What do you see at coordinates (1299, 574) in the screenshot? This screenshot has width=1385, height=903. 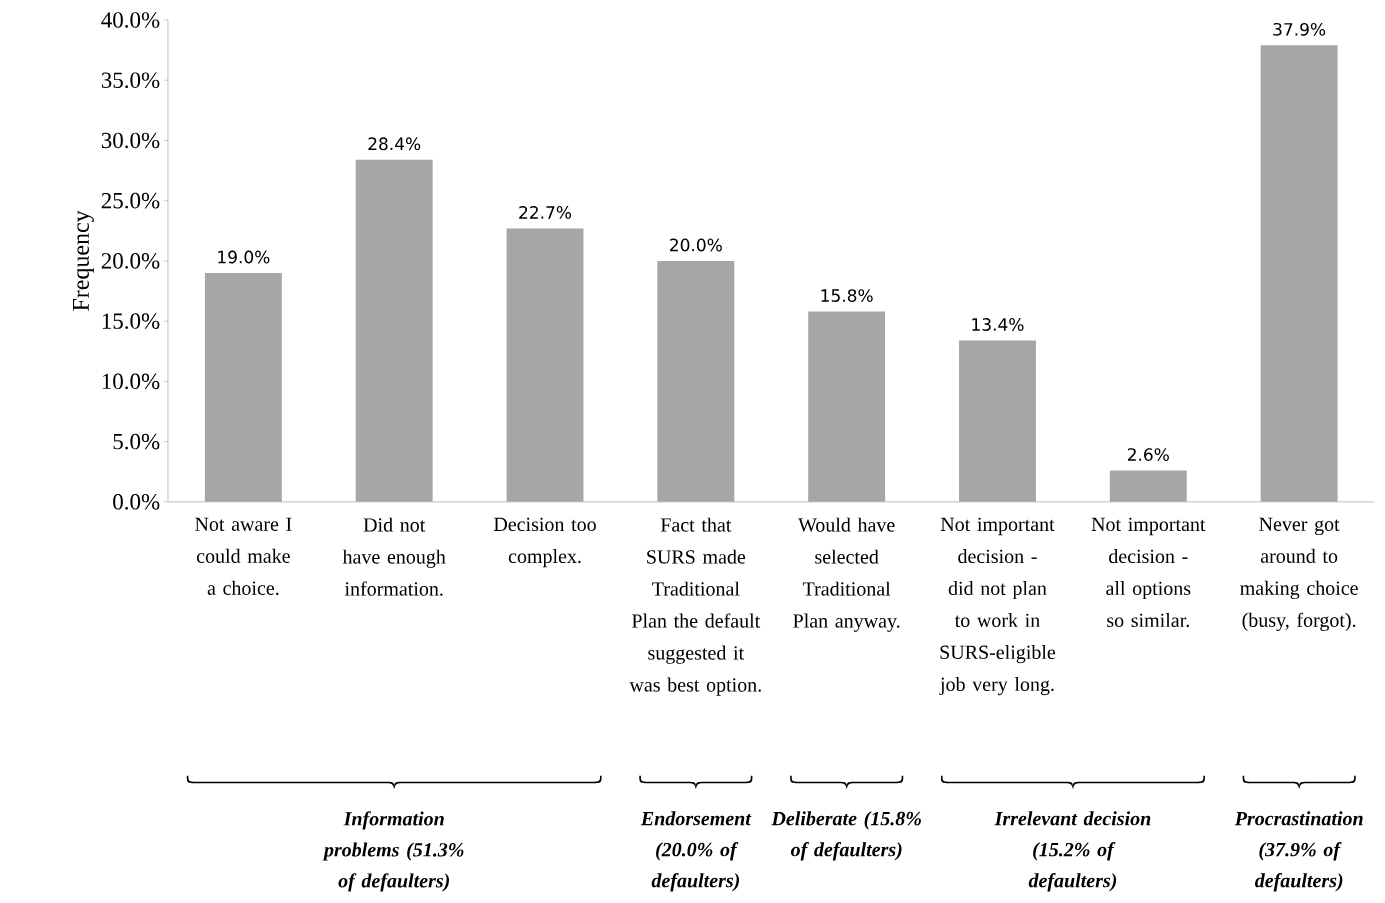 I see `x-tick-label: Never got around to making choice (busy, forgot).` at bounding box center [1299, 574].